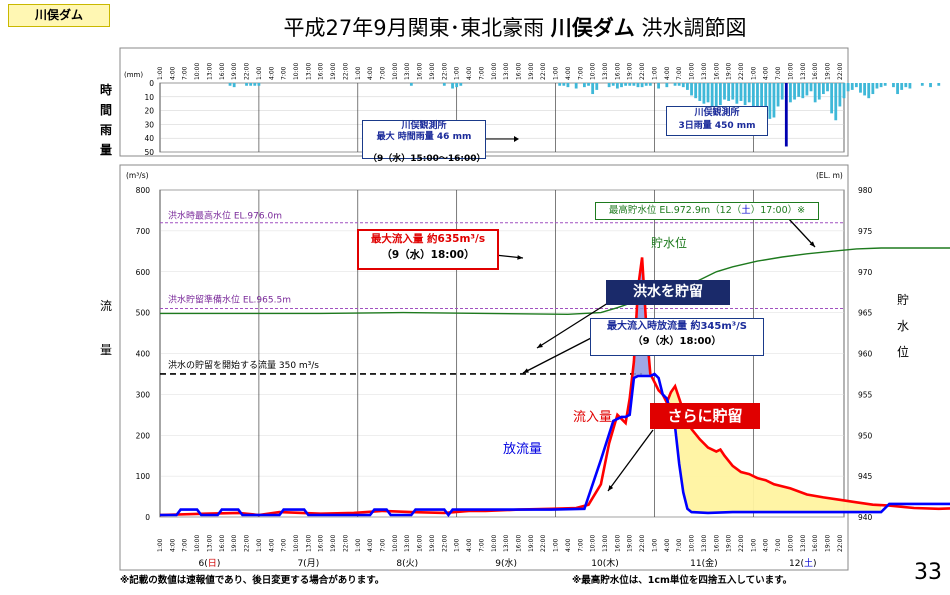 Image resolution: width=950 pixels, height=595 pixels. Describe the element at coordinates (803, 71) in the screenshot. I see `rain-hour-tick: 13:00` at that location.